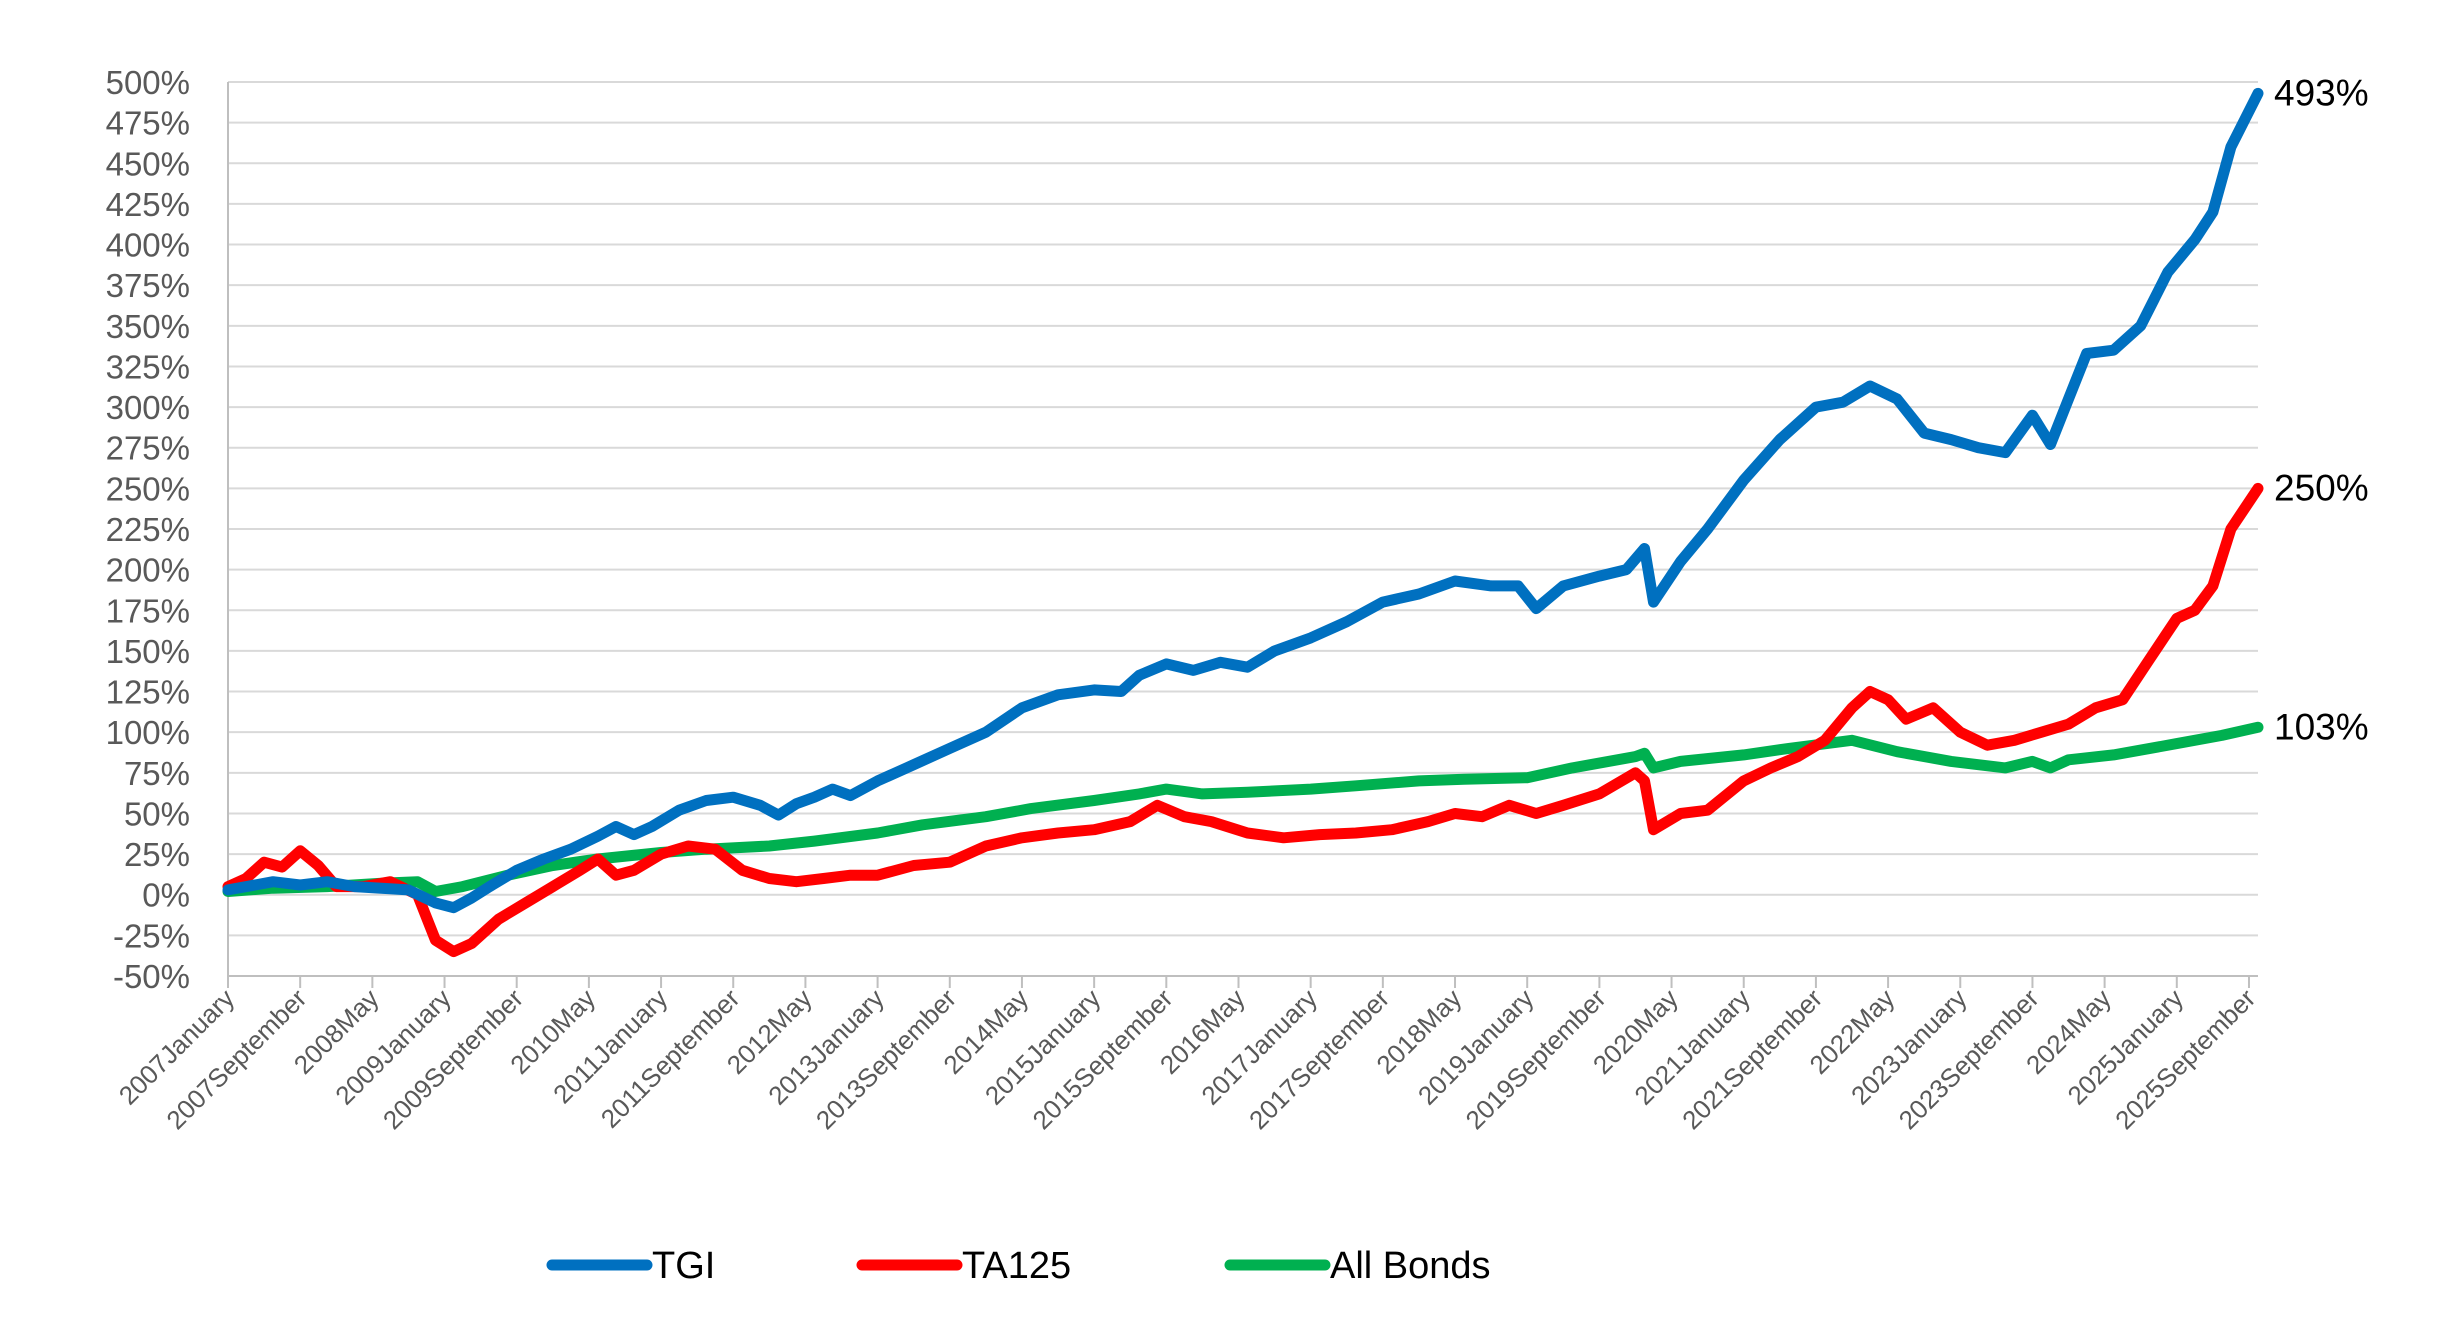 The height and width of the screenshot is (1317, 2438). I want to click on series-line-all-bonds, so click(1243, 809).